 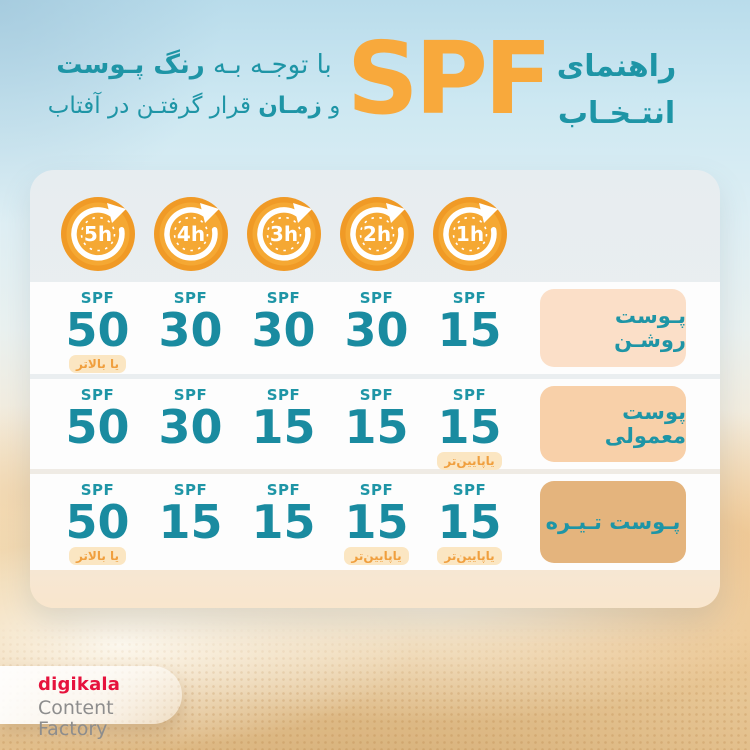 I want to click on table-row-normal-skin: SPF 50 SPF 30 SPF 15 SPF 15, so click(x=375, y=424).